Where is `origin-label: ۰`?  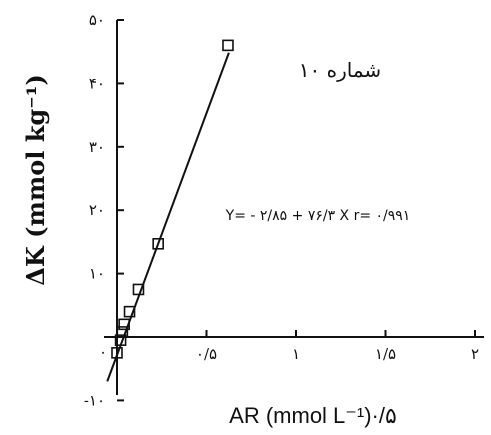 origin-label: ۰ is located at coordinates (103, 352).